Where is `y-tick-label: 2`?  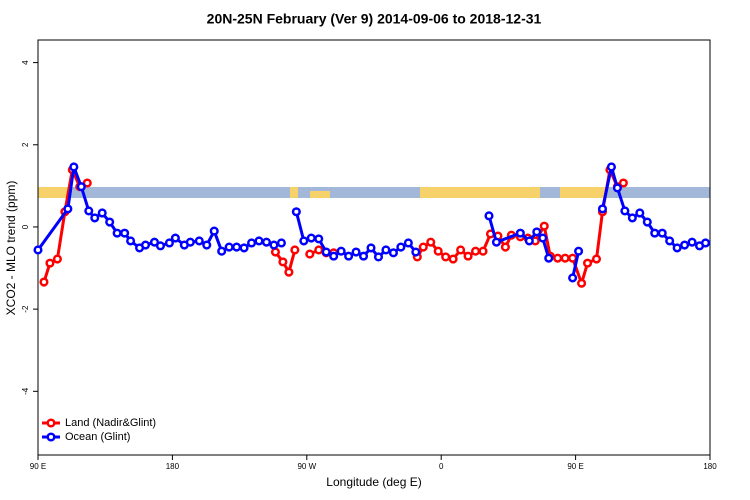 y-tick-label: 2 is located at coordinates (25, 144).